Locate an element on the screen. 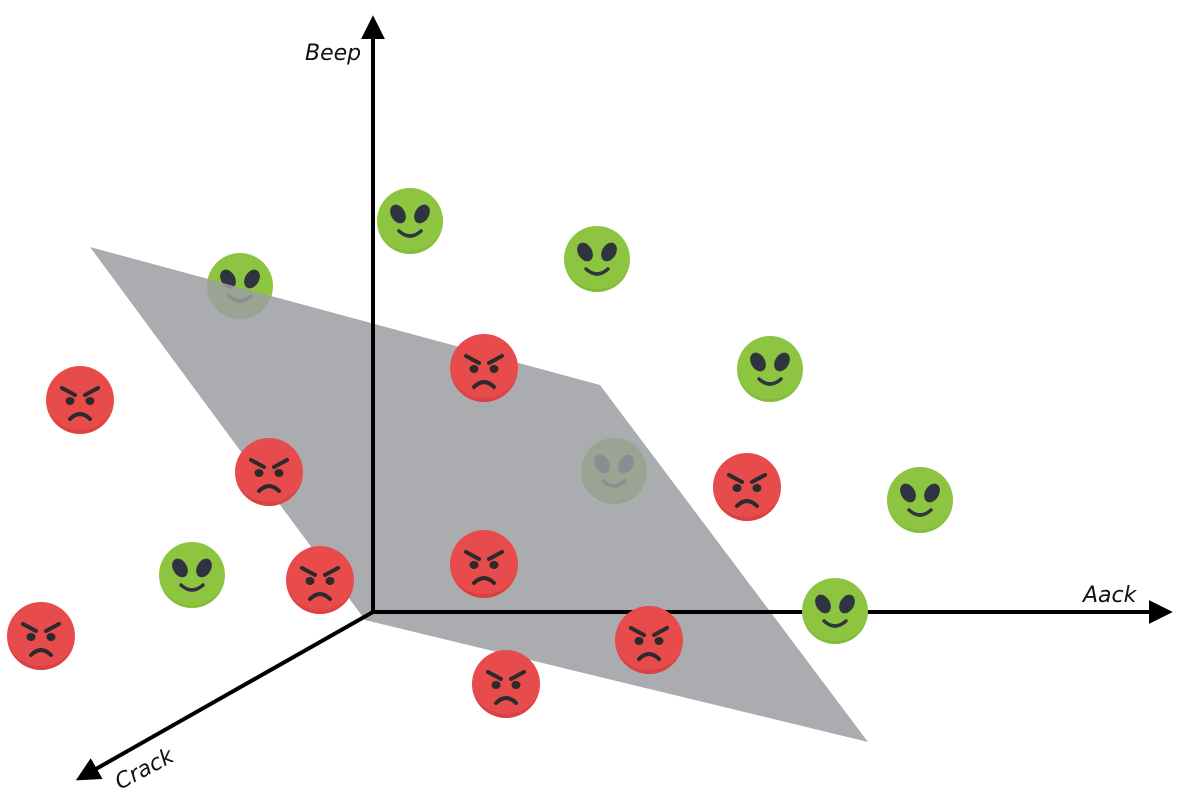  horizontal-axis-label: Aack is located at coordinates (1109, 595).